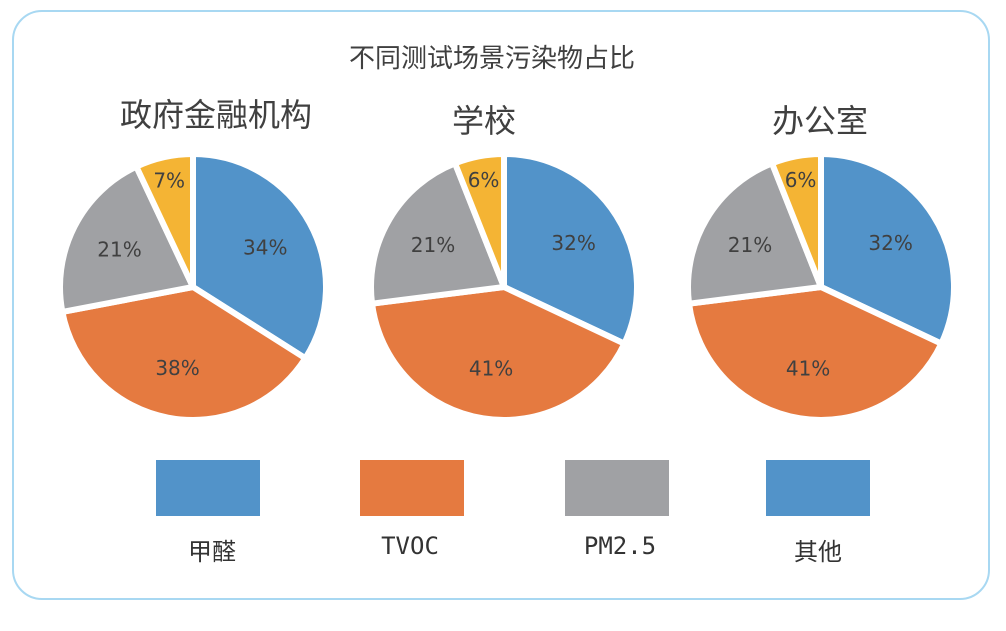 The image size is (1006, 631). I want to click on pie-2-slice-formaldehyde, so click(570, 249).